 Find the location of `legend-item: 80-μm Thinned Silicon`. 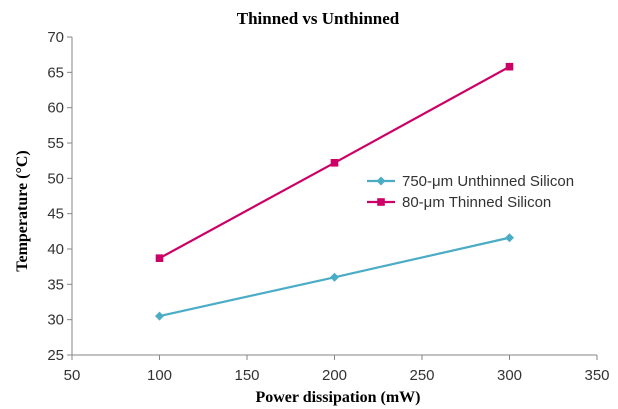

legend-item: 80-μm Thinned Silicon is located at coordinates (459, 202).